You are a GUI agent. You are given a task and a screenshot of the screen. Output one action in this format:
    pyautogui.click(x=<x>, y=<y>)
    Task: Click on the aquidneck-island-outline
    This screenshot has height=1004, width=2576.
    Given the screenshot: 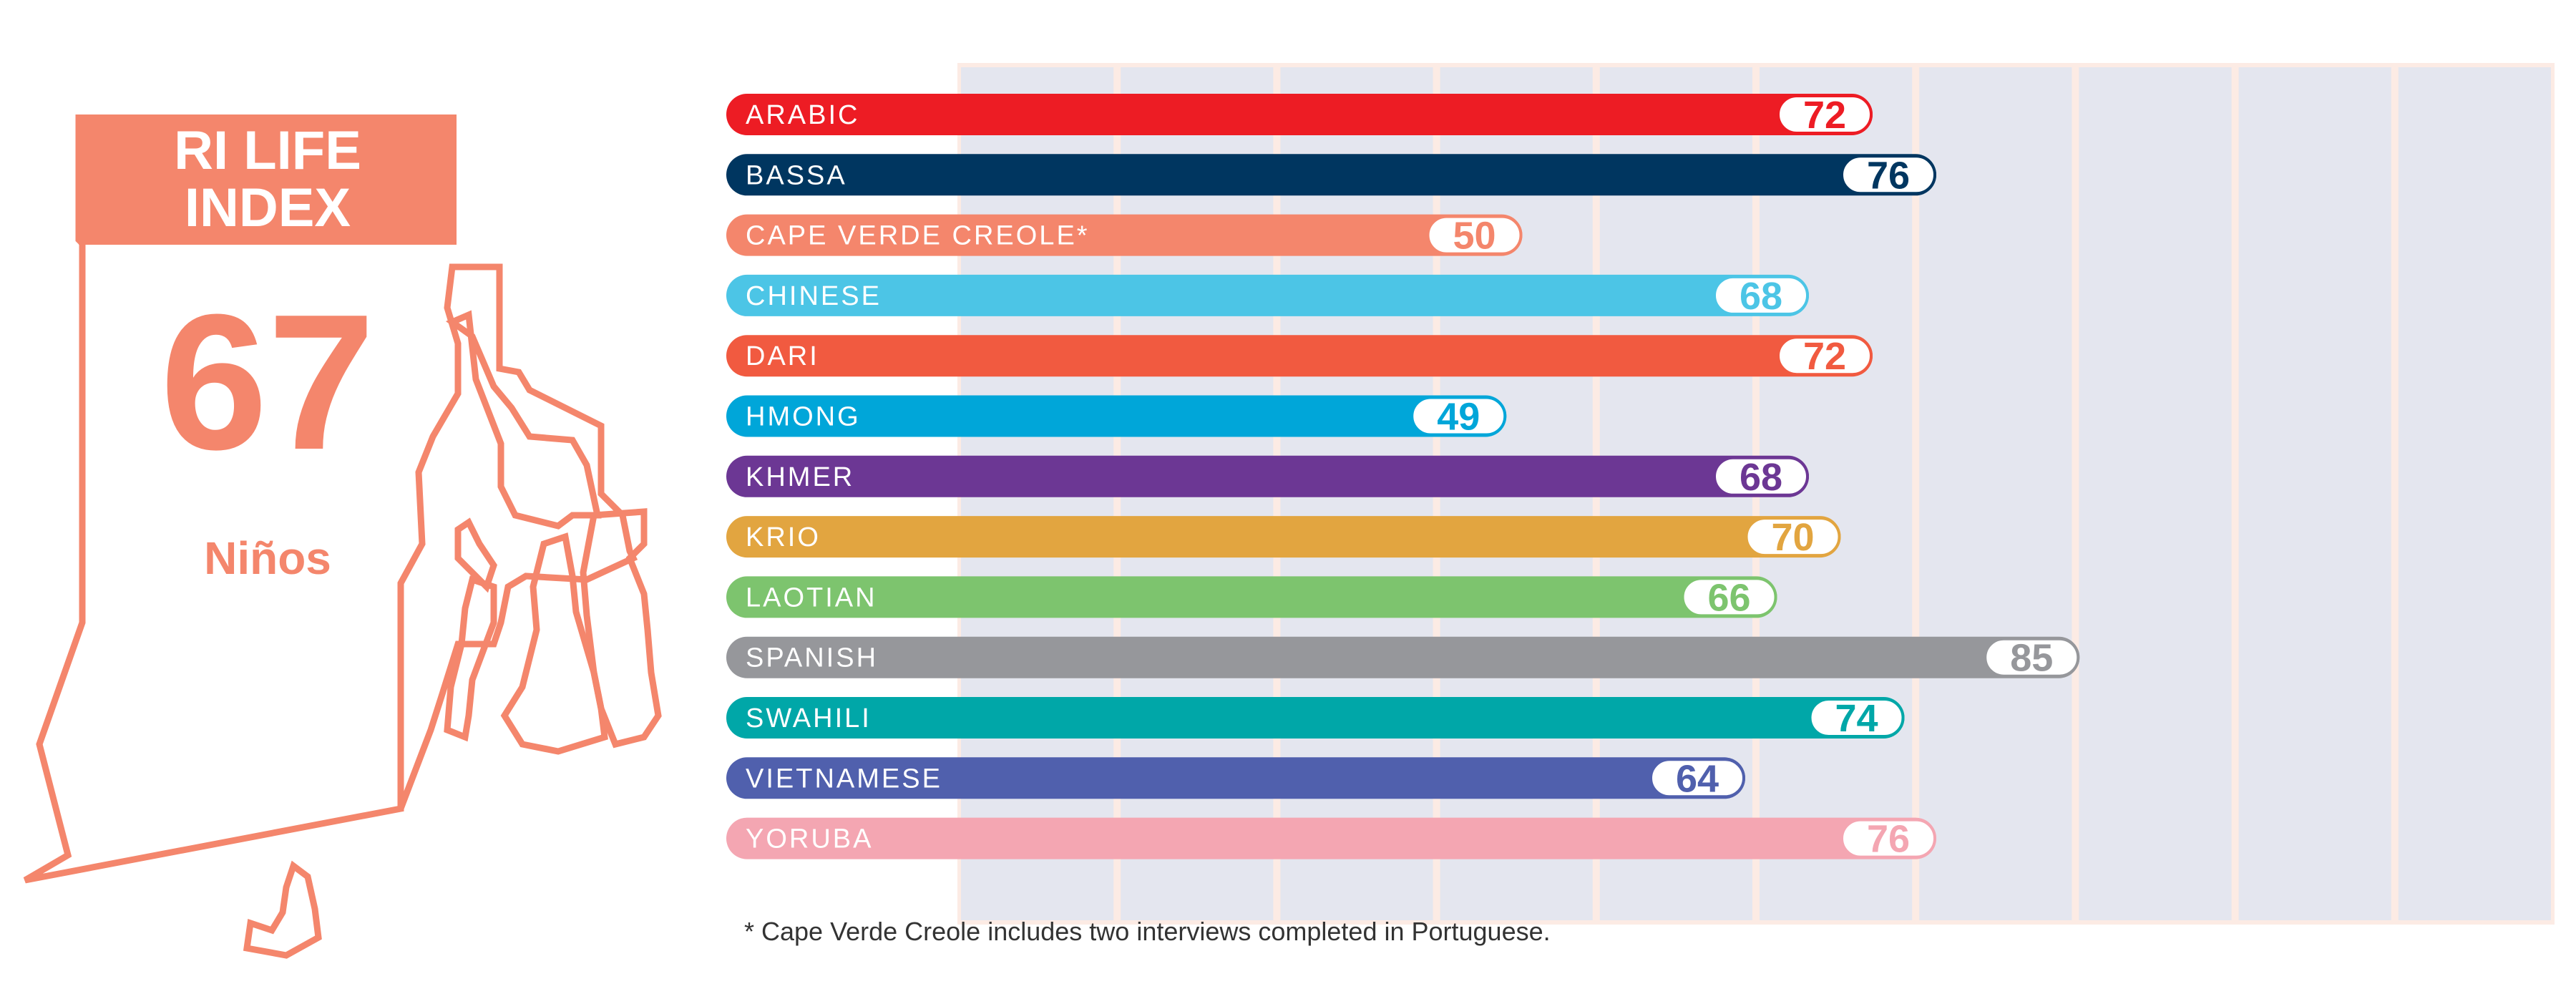 What is the action you would take?
    pyautogui.click(x=554, y=644)
    